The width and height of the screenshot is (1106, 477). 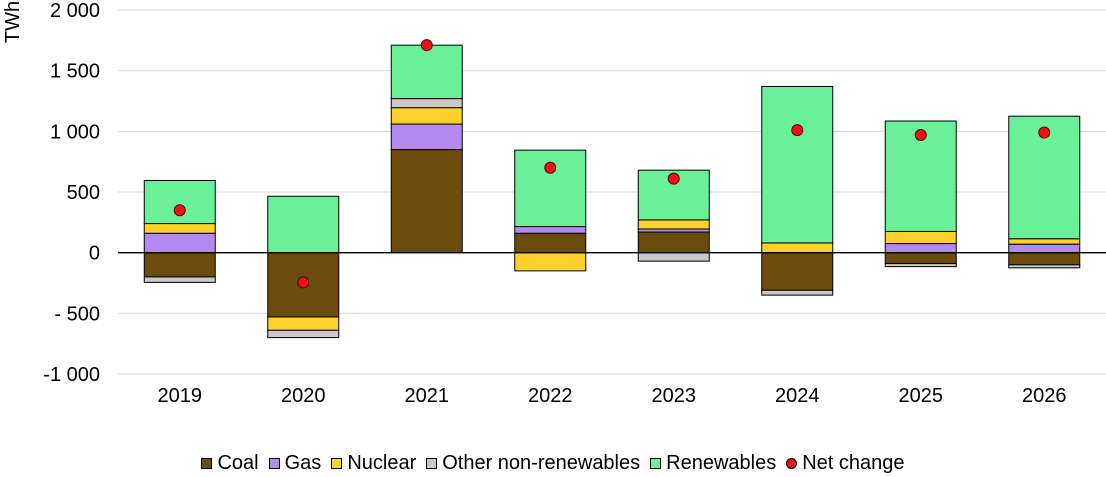 What do you see at coordinates (426, 137) in the screenshot?
I see `bar-gas-2021` at bounding box center [426, 137].